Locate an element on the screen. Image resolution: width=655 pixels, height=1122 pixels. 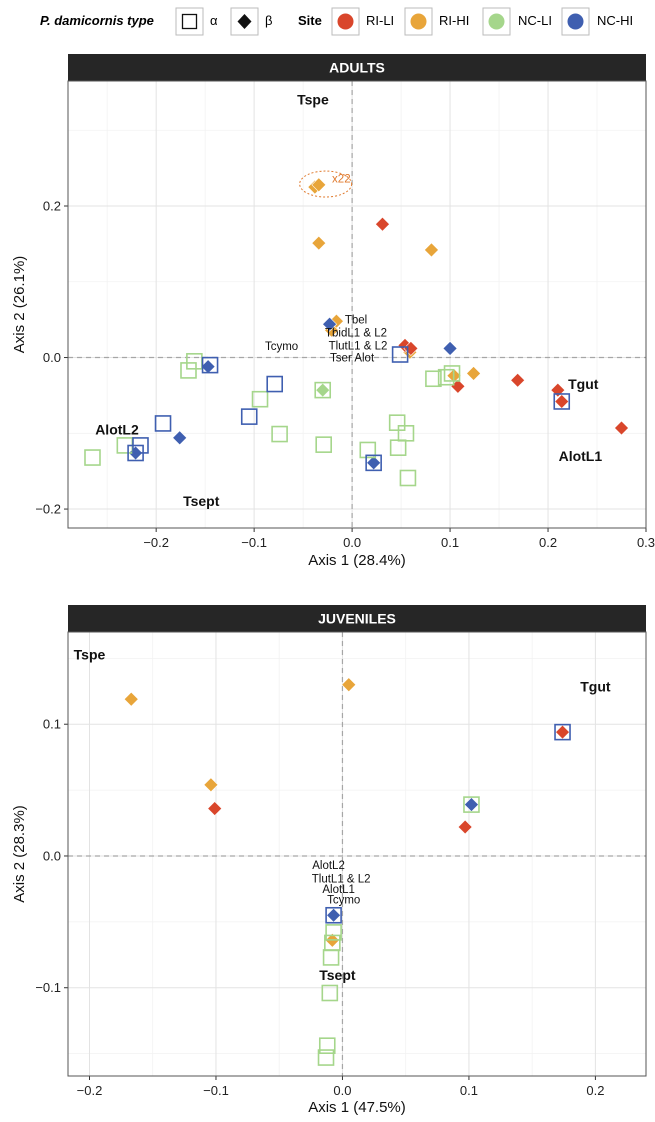
panel-title: ADULTS is located at coordinates (357, 68).